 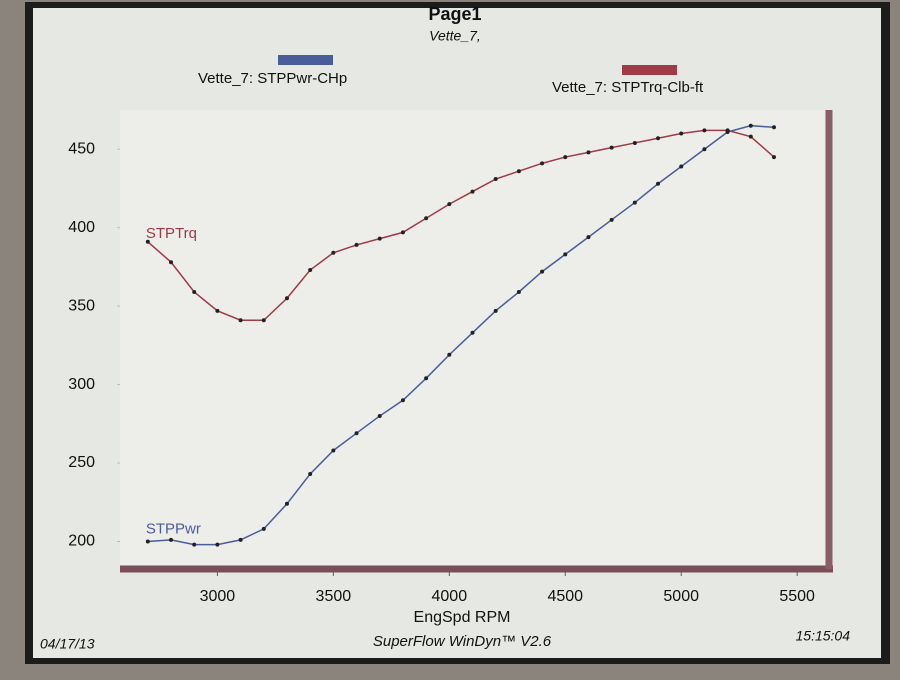 What do you see at coordinates (81, 541) in the screenshot?
I see `y-tick-label: 200` at bounding box center [81, 541].